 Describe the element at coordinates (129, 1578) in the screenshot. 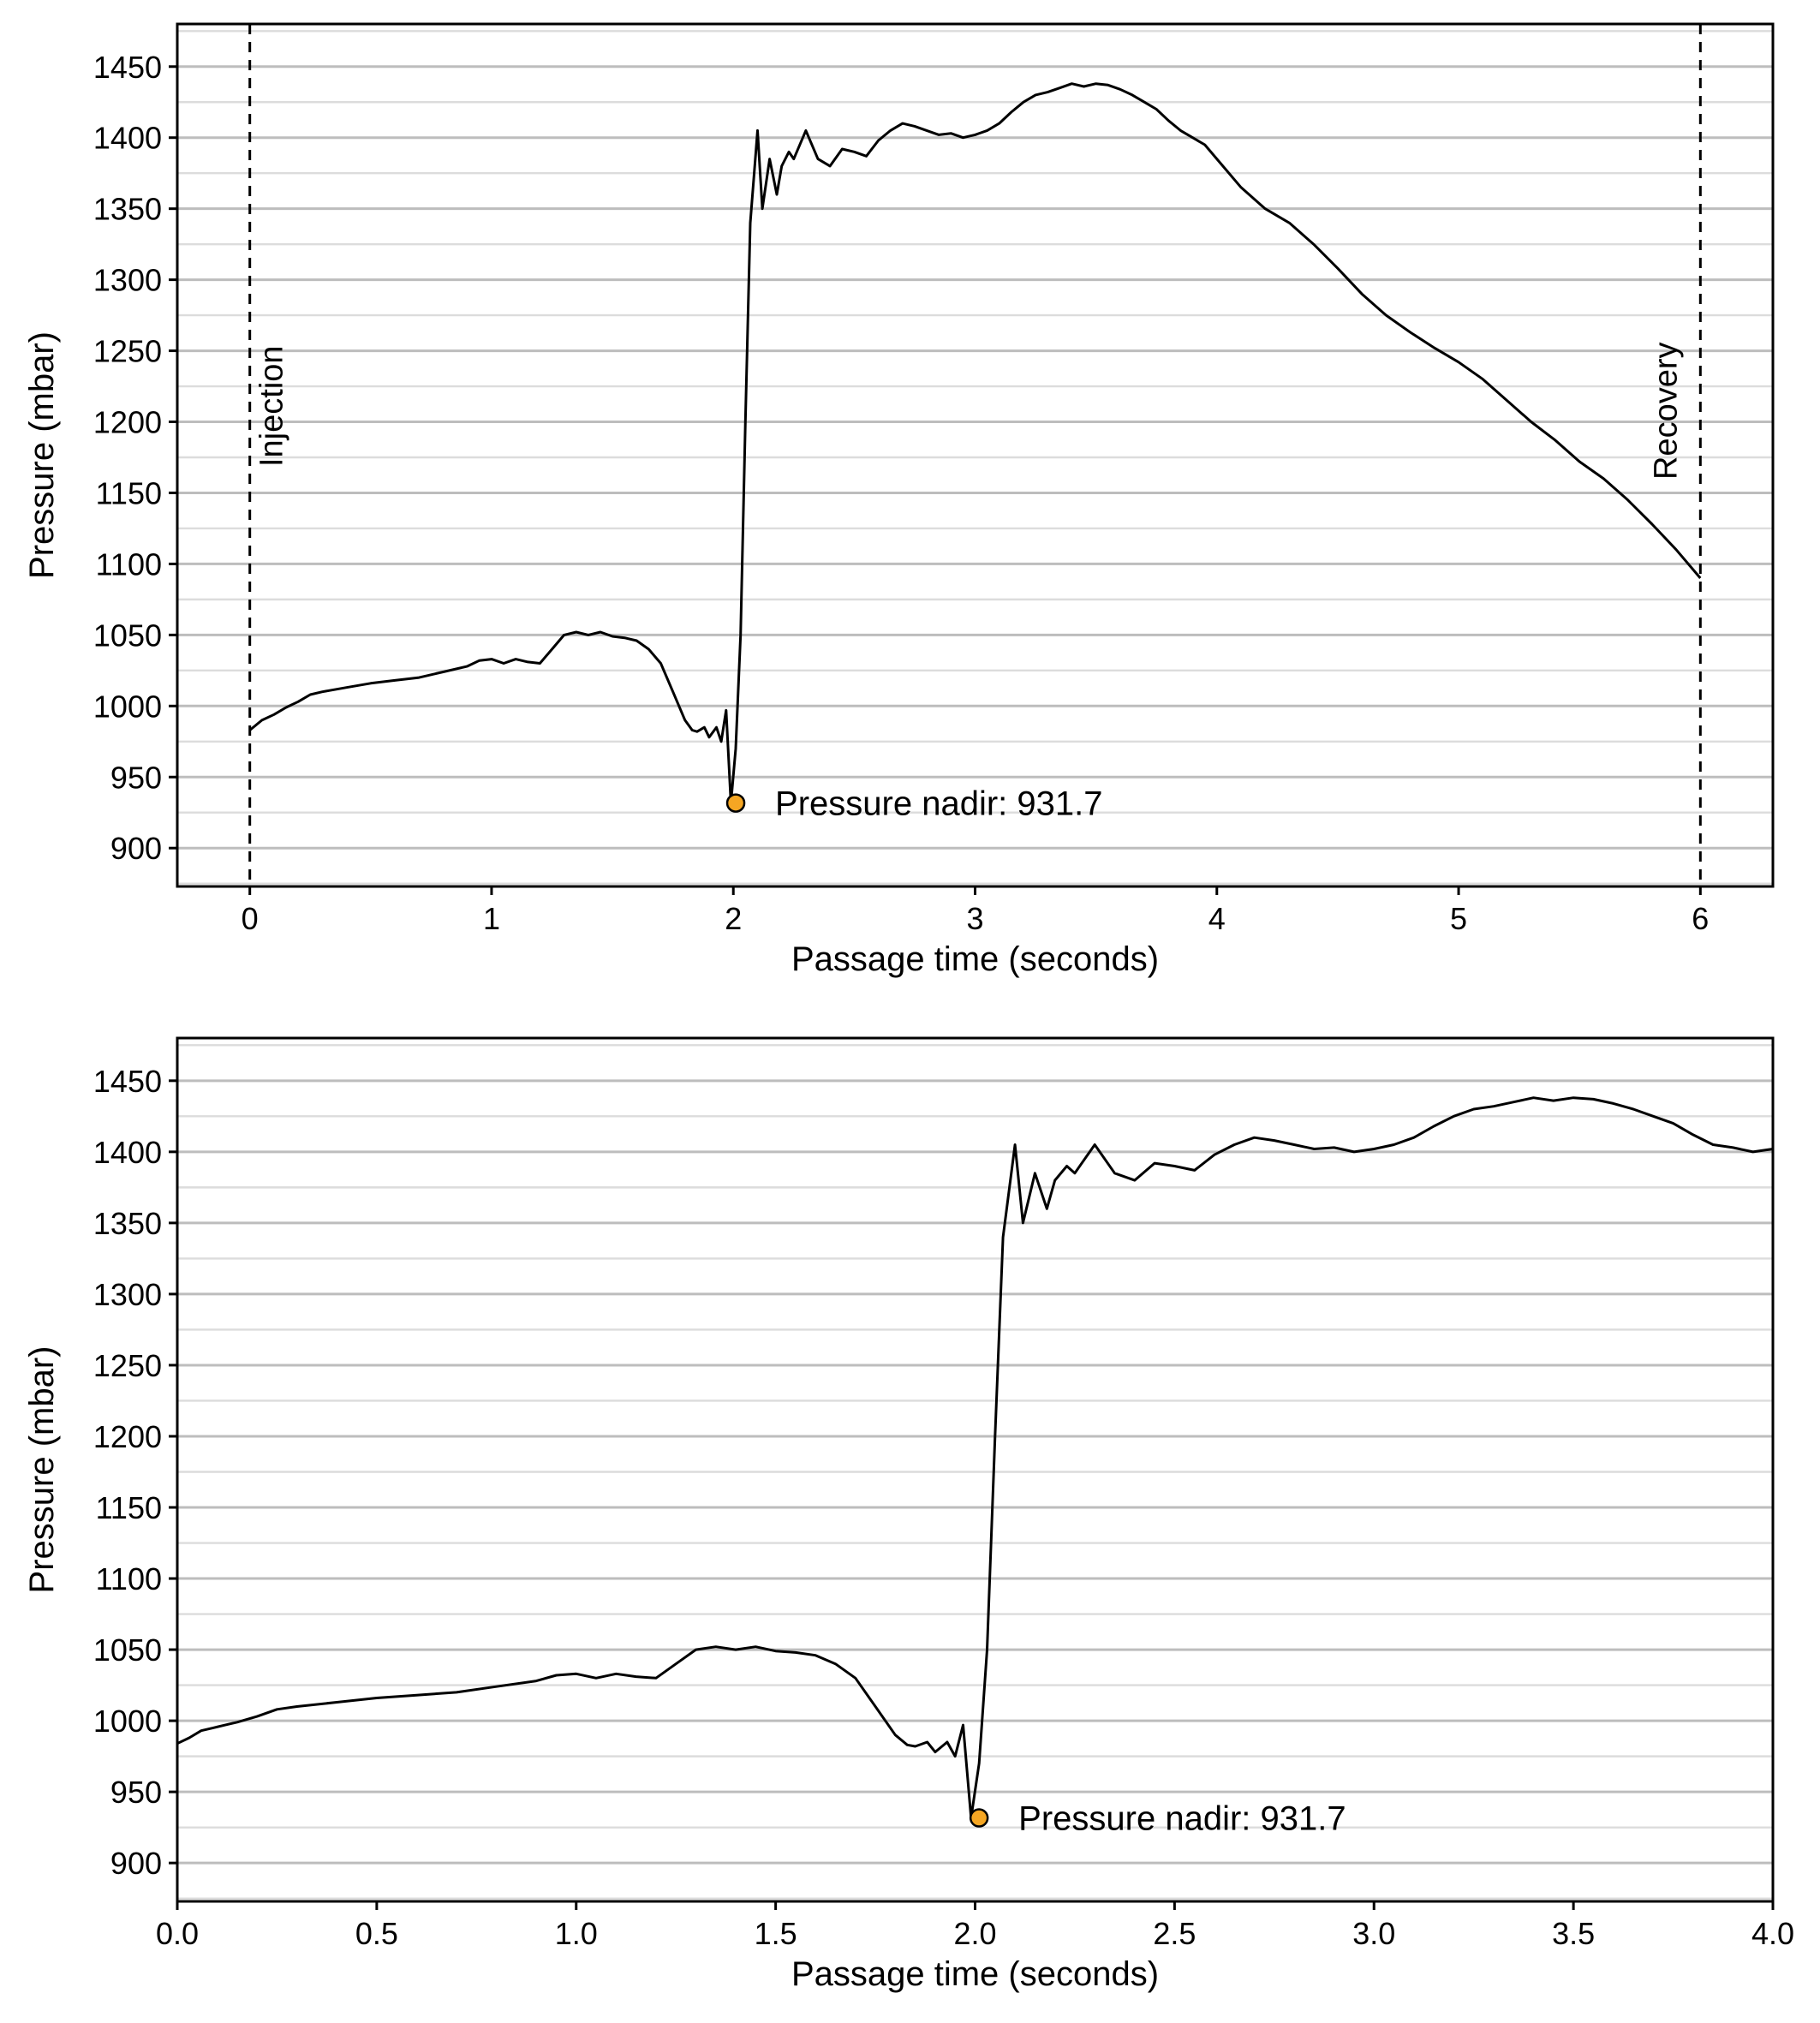

I see `chart-1-y-tick-label-4: 1100` at that location.